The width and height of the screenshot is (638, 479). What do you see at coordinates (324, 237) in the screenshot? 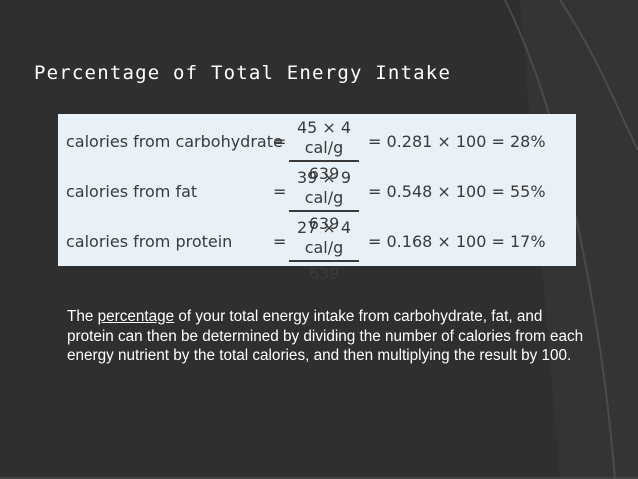
I see `fraction-numerator: 27 × 4 cal/g` at bounding box center [324, 237].